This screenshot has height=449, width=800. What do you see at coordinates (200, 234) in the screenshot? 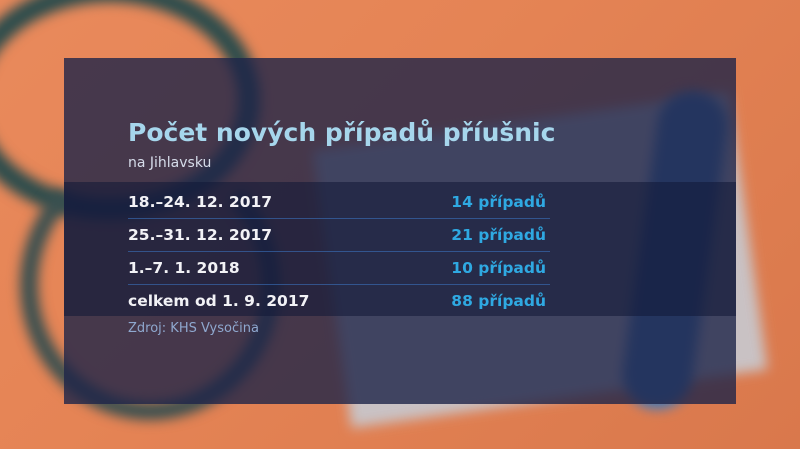
I see `row-label: 25.–31. 12. 2017` at bounding box center [200, 234].